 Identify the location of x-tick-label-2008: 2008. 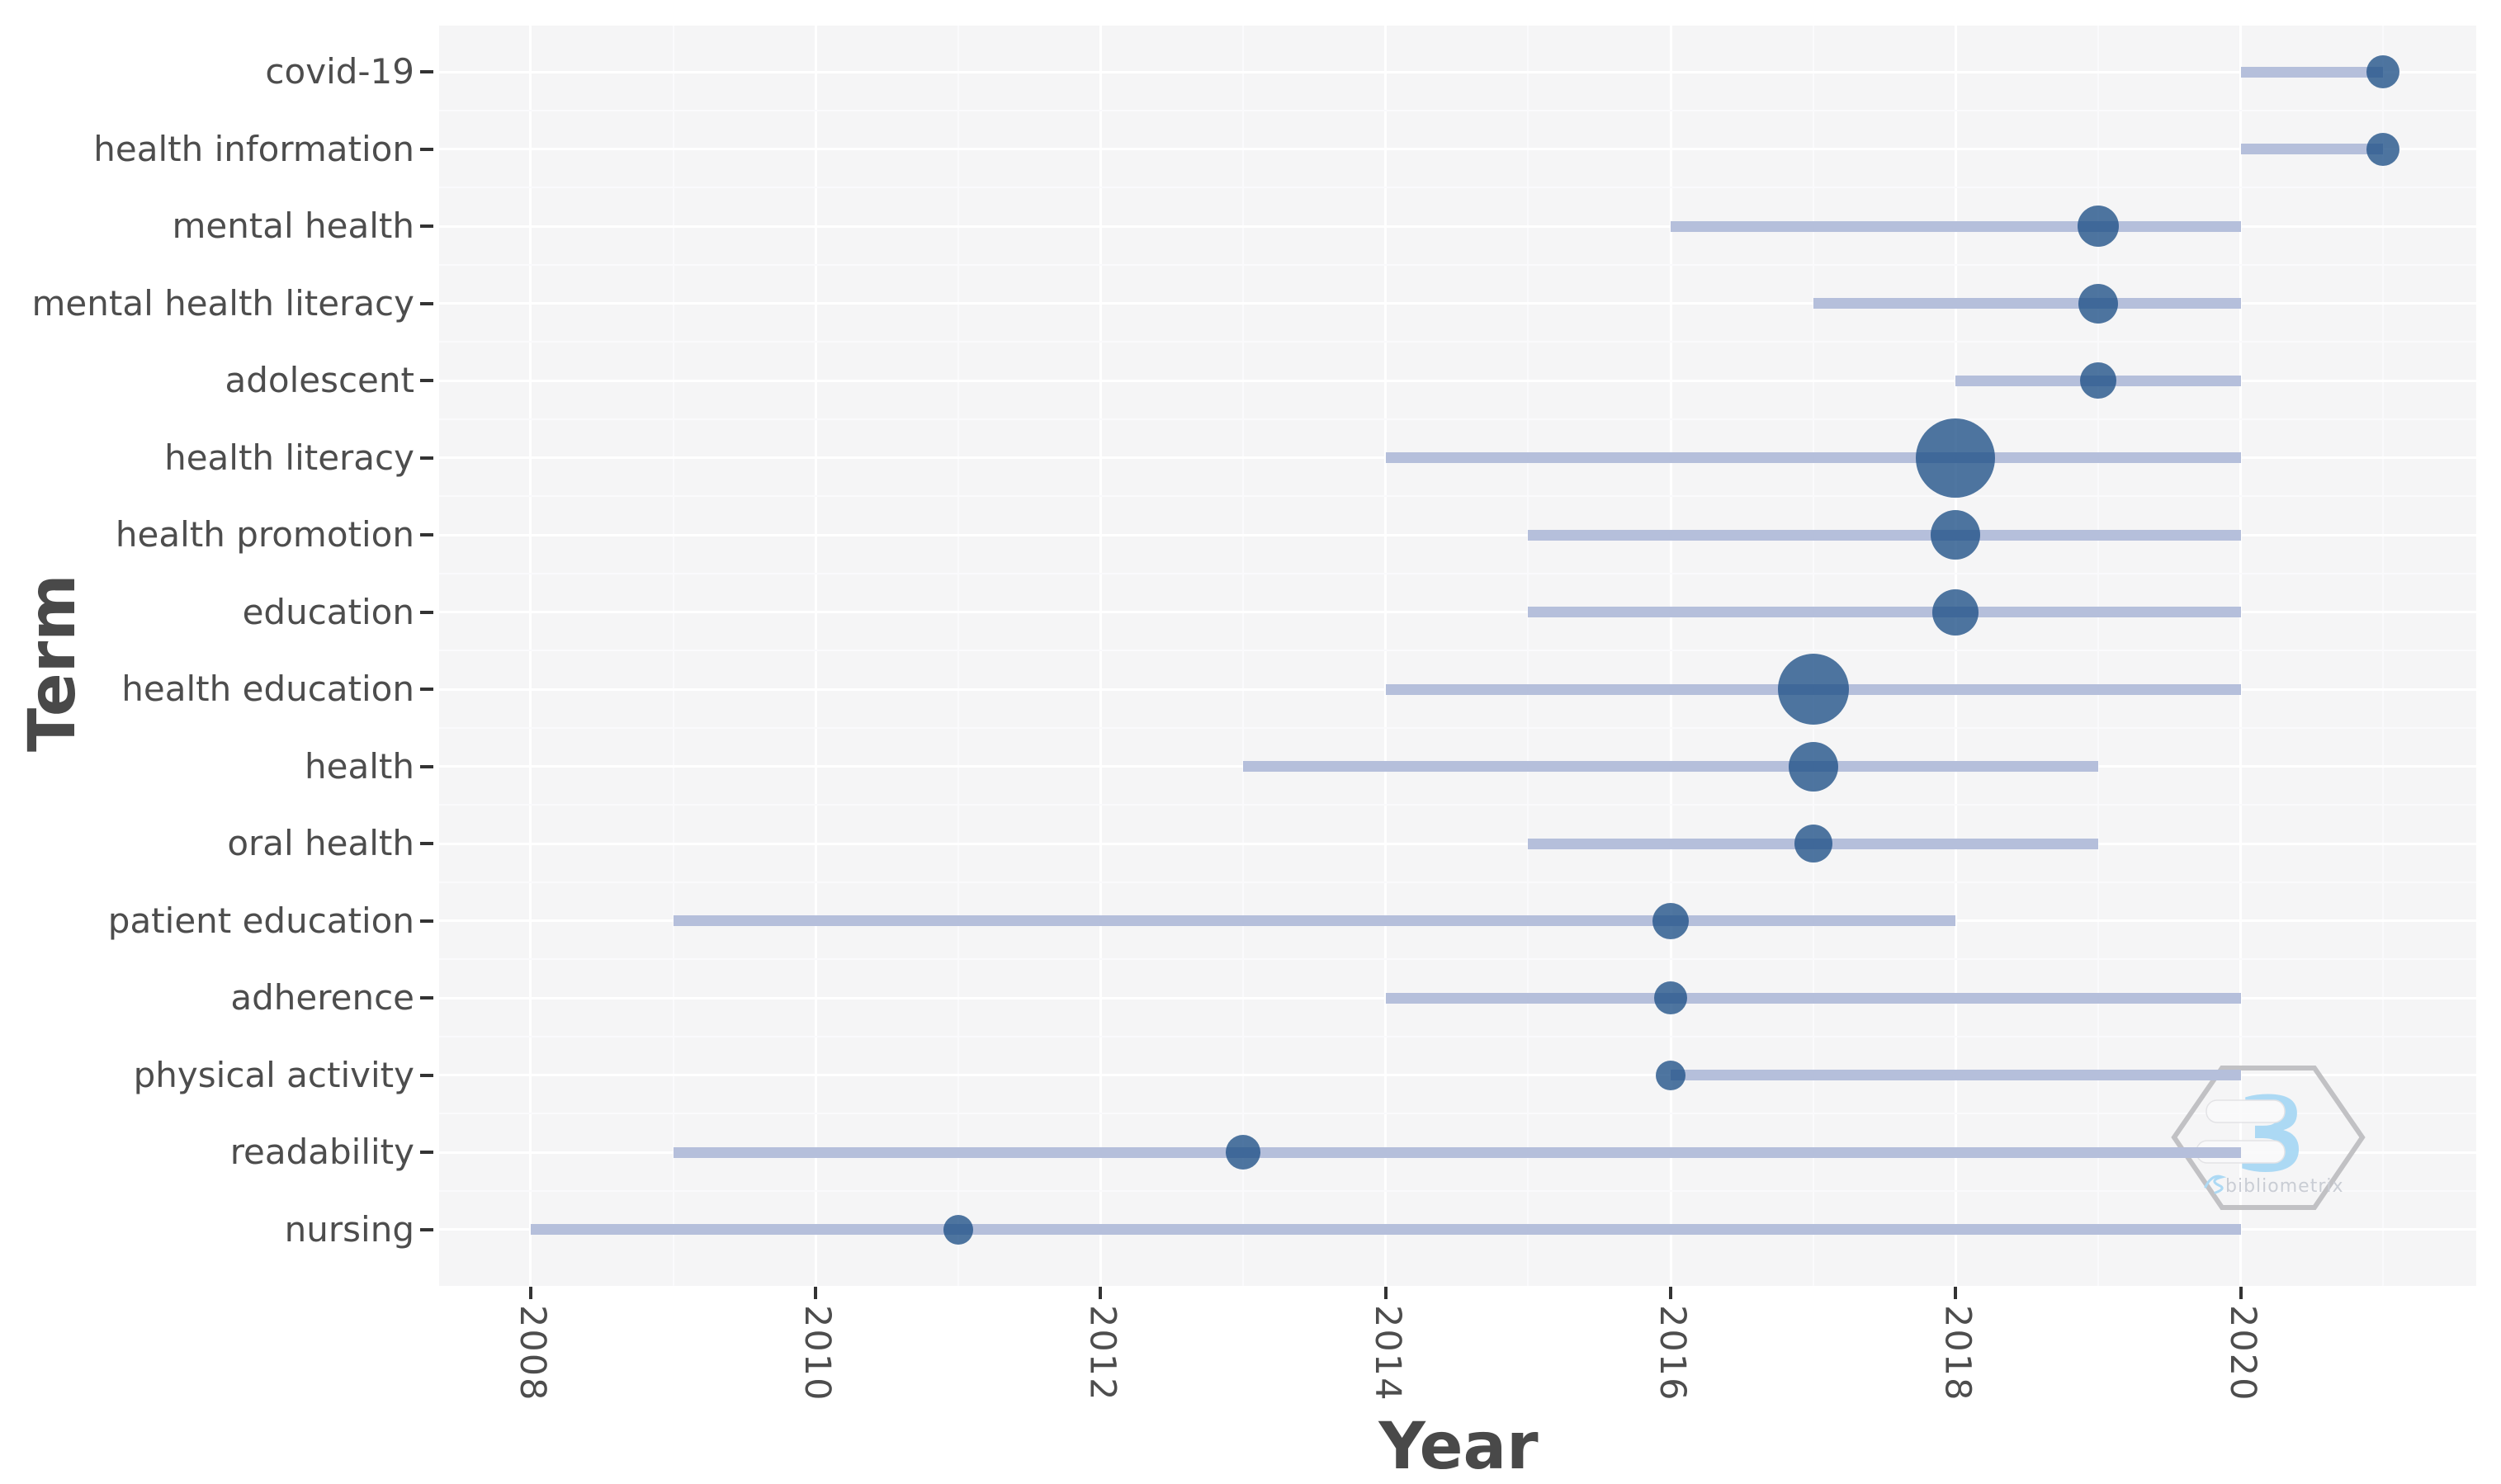
(532, 1353).